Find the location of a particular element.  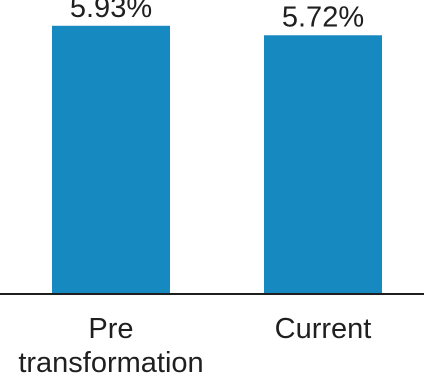

x-tick-label-0-0: Pre is located at coordinates (110, 329).